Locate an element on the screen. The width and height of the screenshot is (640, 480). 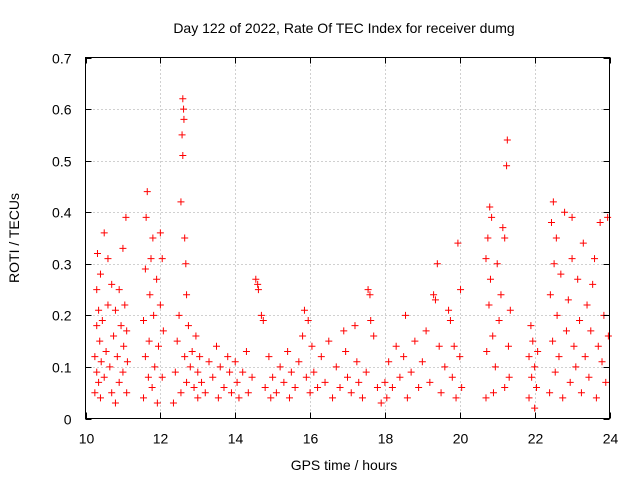
x-tick-labels: 10 12 14 16 18 20 22 24 is located at coordinates (349, 439).